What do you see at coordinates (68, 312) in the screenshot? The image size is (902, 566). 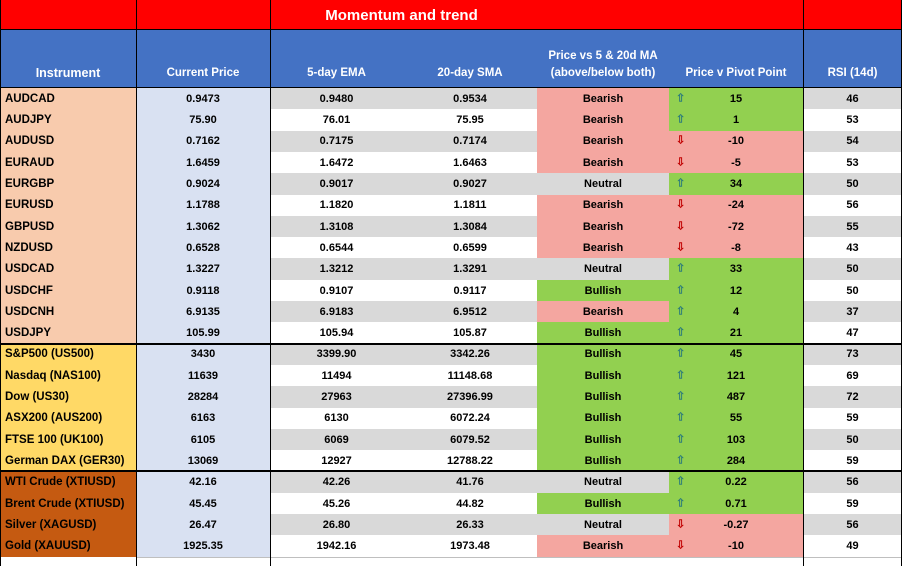 I see `instrument-cell: USDCNH` at bounding box center [68, 312].